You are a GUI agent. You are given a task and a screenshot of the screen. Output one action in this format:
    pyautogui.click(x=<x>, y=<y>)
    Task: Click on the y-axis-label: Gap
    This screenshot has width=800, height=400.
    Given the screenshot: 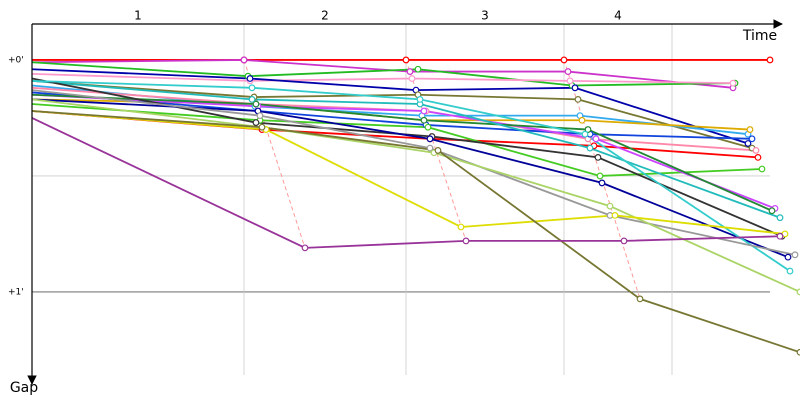 What is the action you would take?
    pyautogui.click(x=24, y=388)
    